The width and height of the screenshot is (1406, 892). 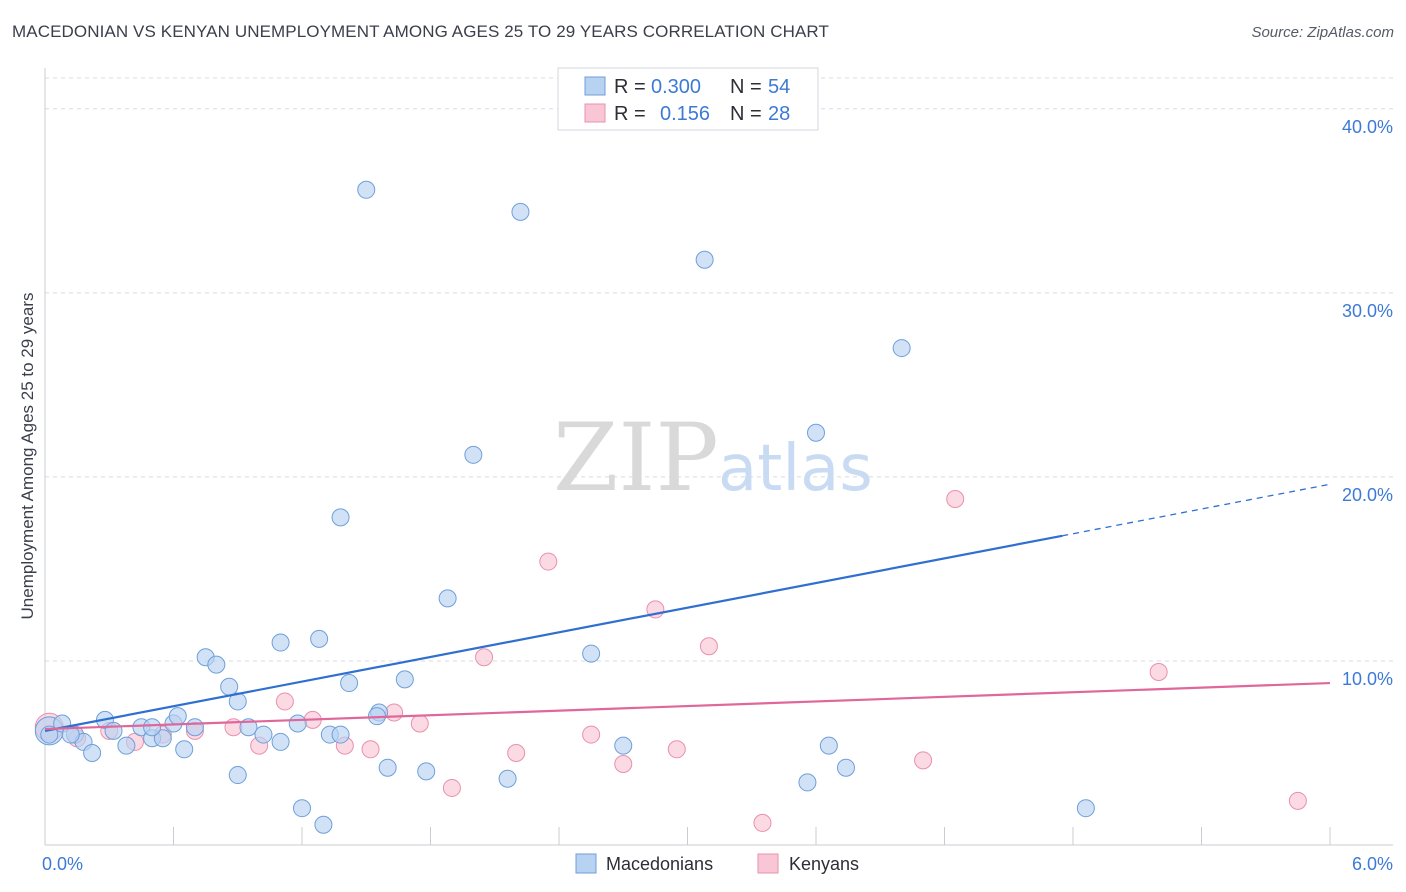 I want to click on bottom-legend-macedonians-swatch, so click(x=586, y=863).